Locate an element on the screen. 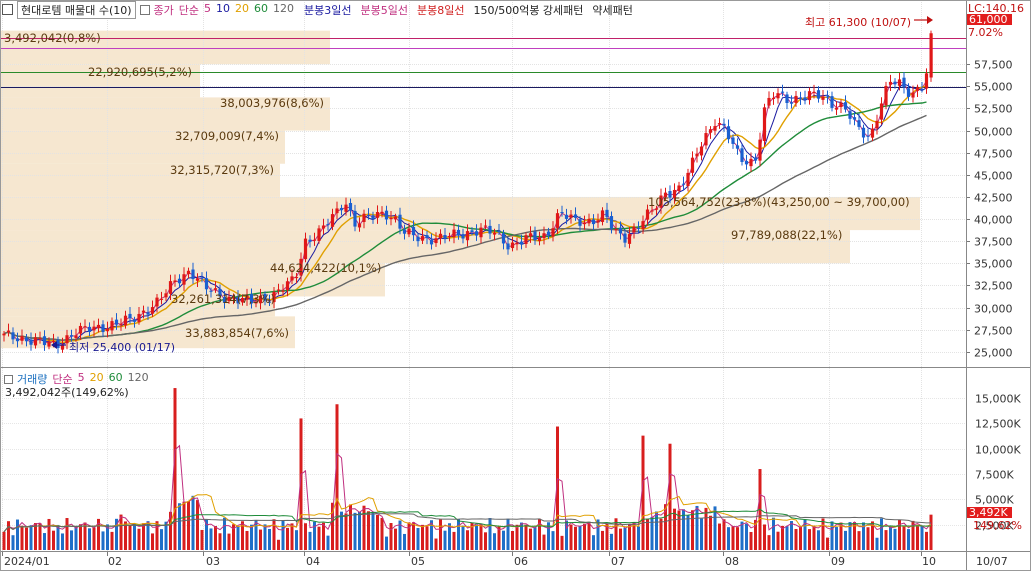  x-tick-label: 08 is located at coordinates (732, 561).